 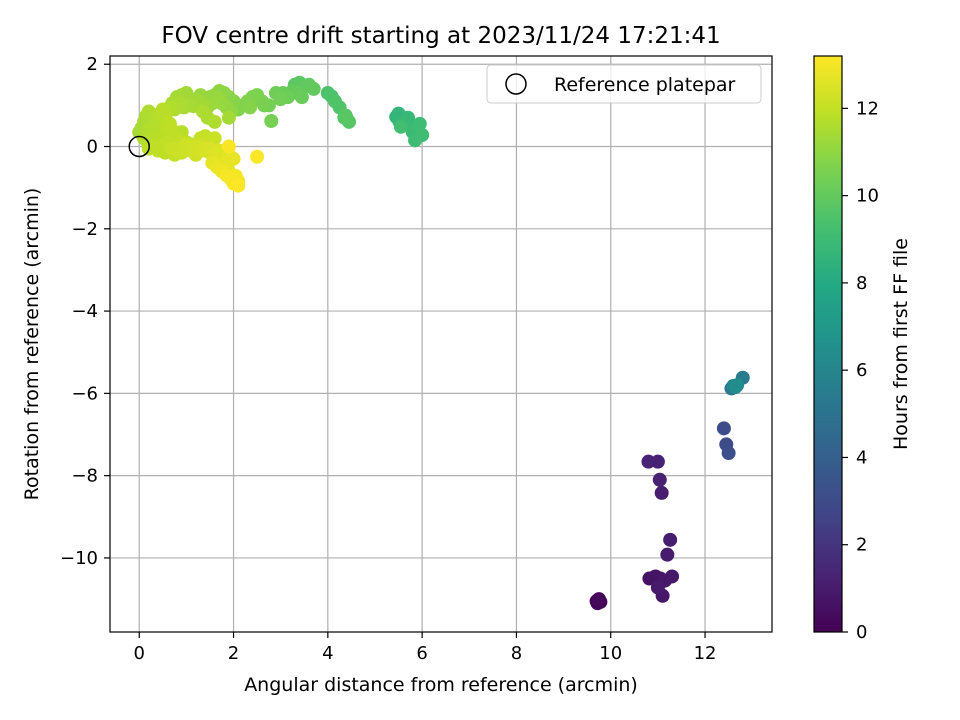 What do you see at coordinates (92, 147) in the screenshot?
I see `y-tick-label: 0` at bounding box center [92, 147].